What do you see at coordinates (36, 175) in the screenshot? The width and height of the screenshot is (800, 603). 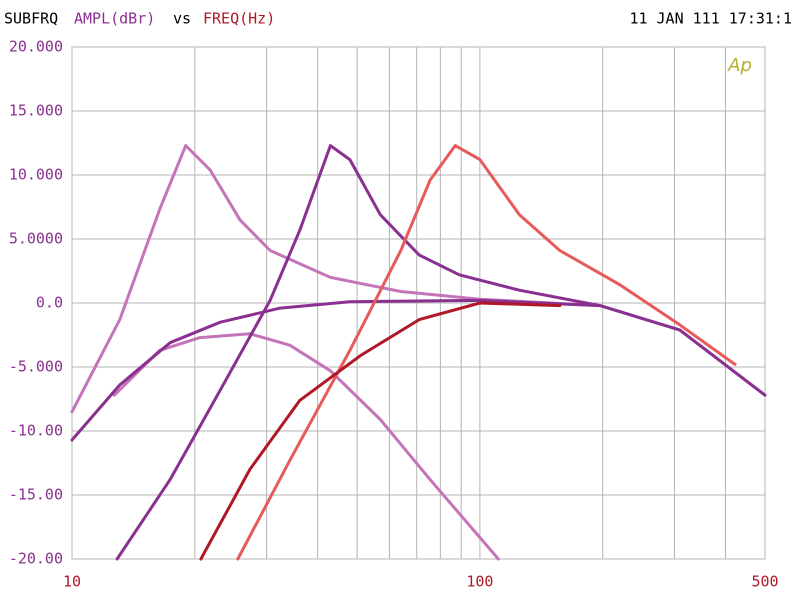 I see `y-tick-label: 10.000` at bounding box center [36, 175].